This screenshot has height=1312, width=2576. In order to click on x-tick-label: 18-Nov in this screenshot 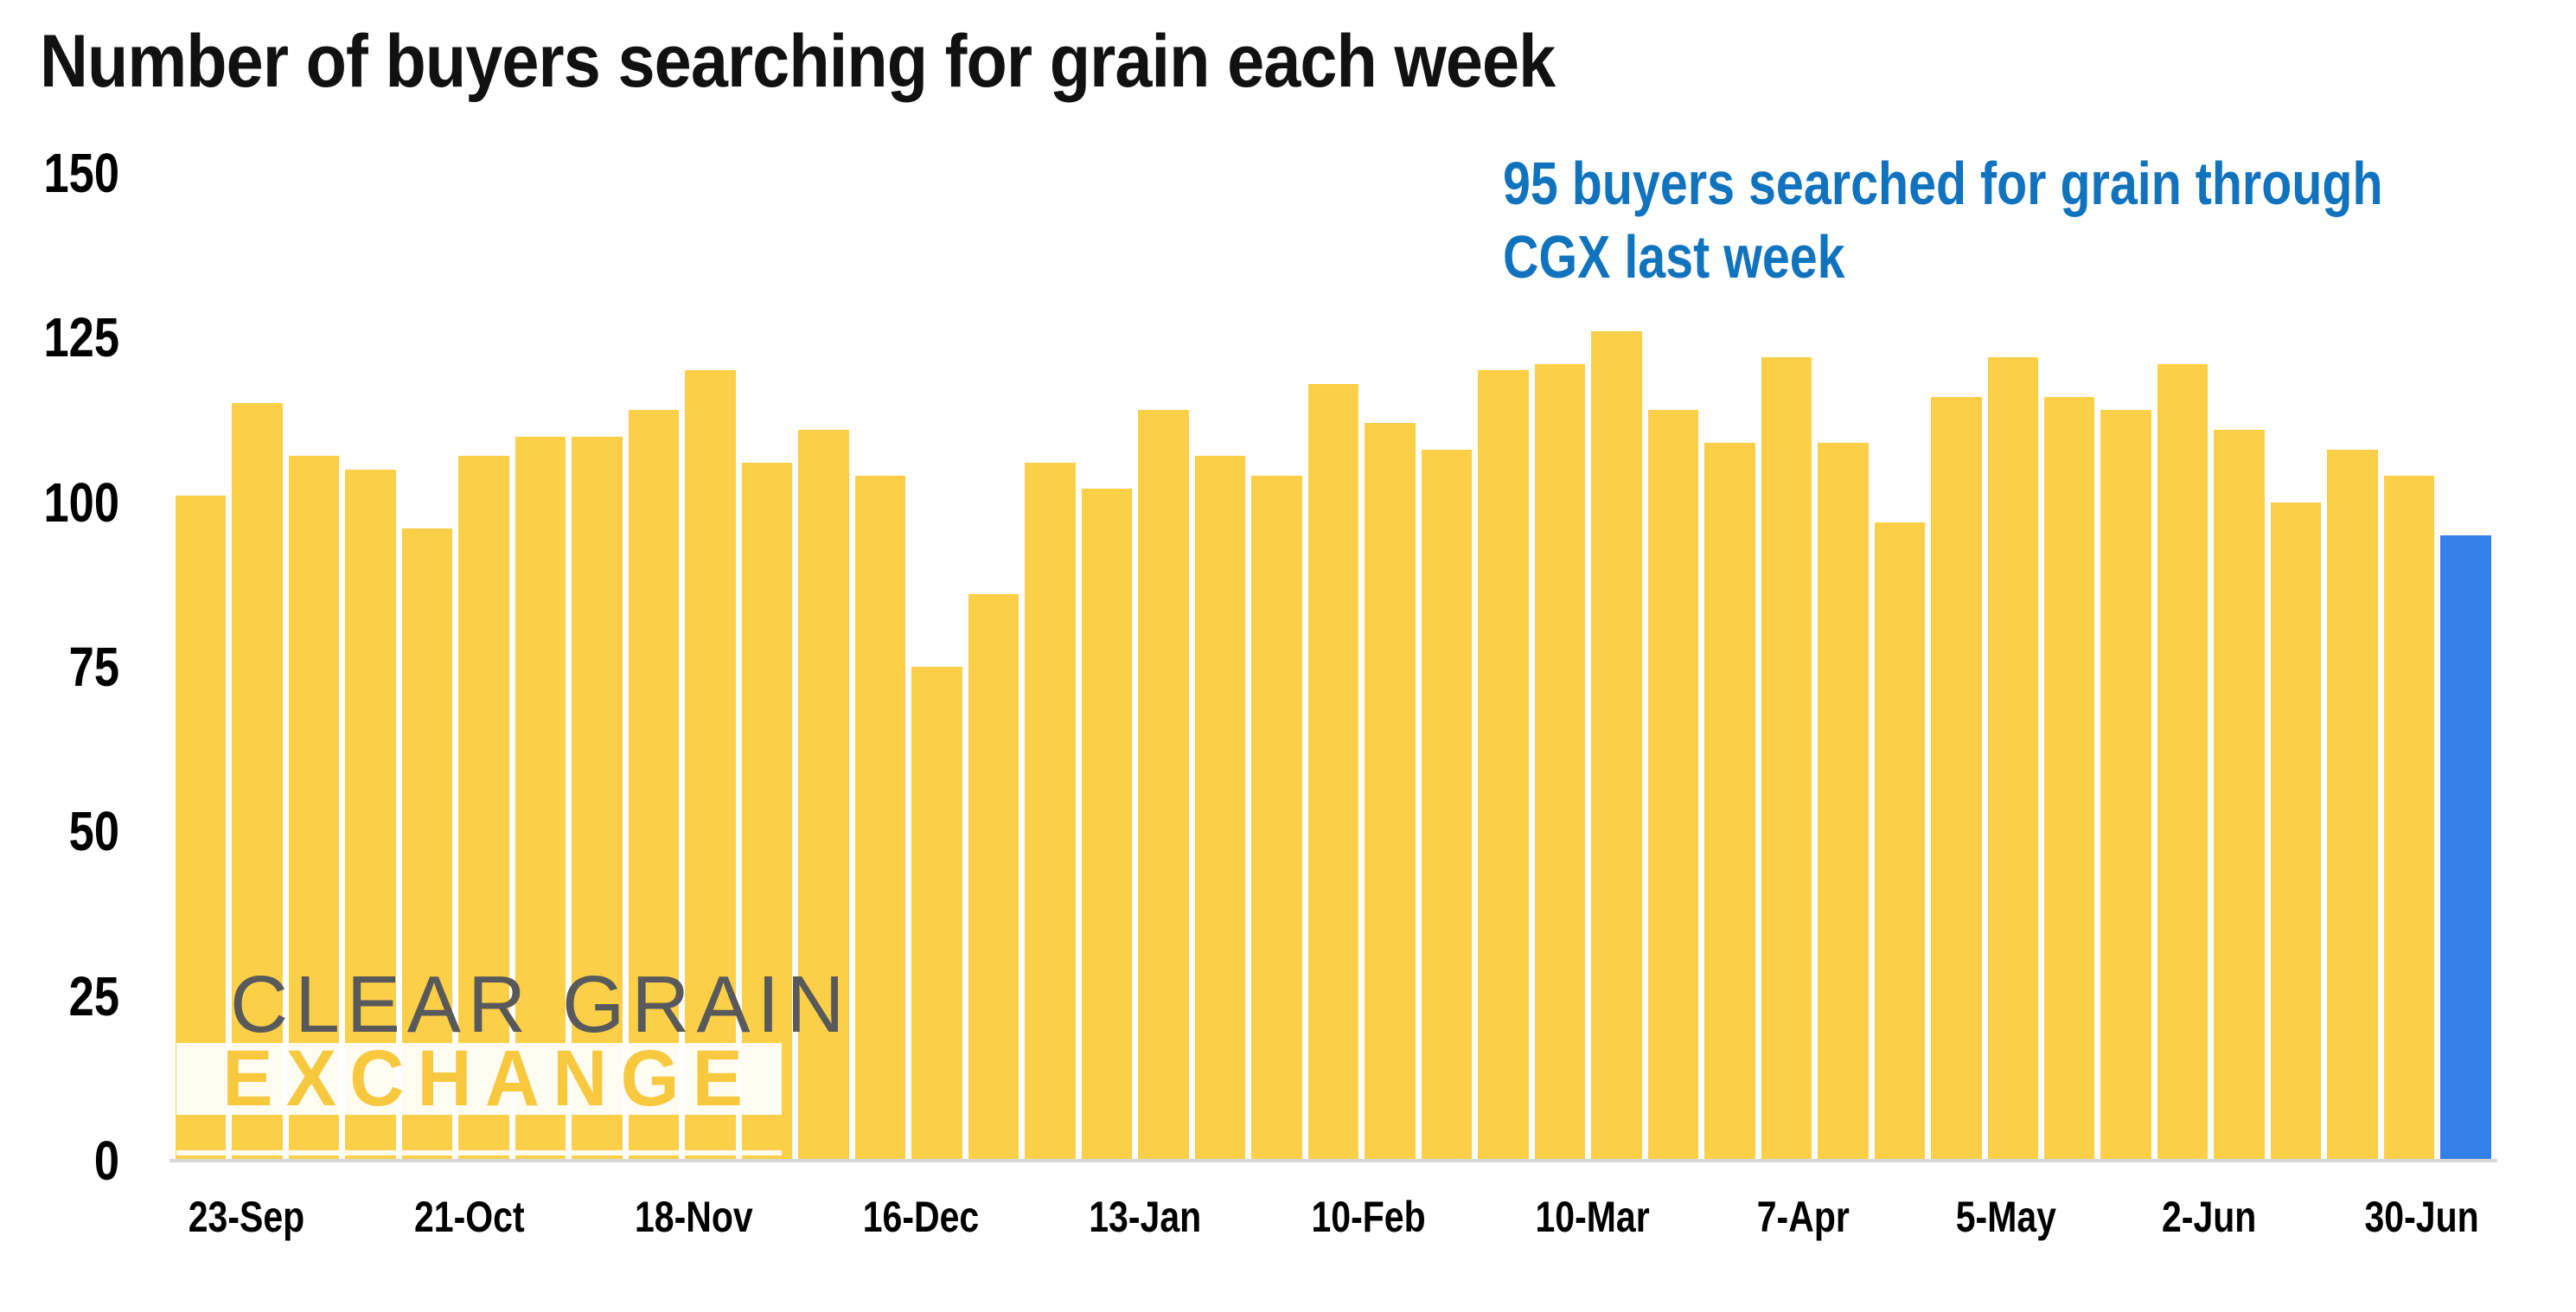, I will do `click(693, 1217)`.